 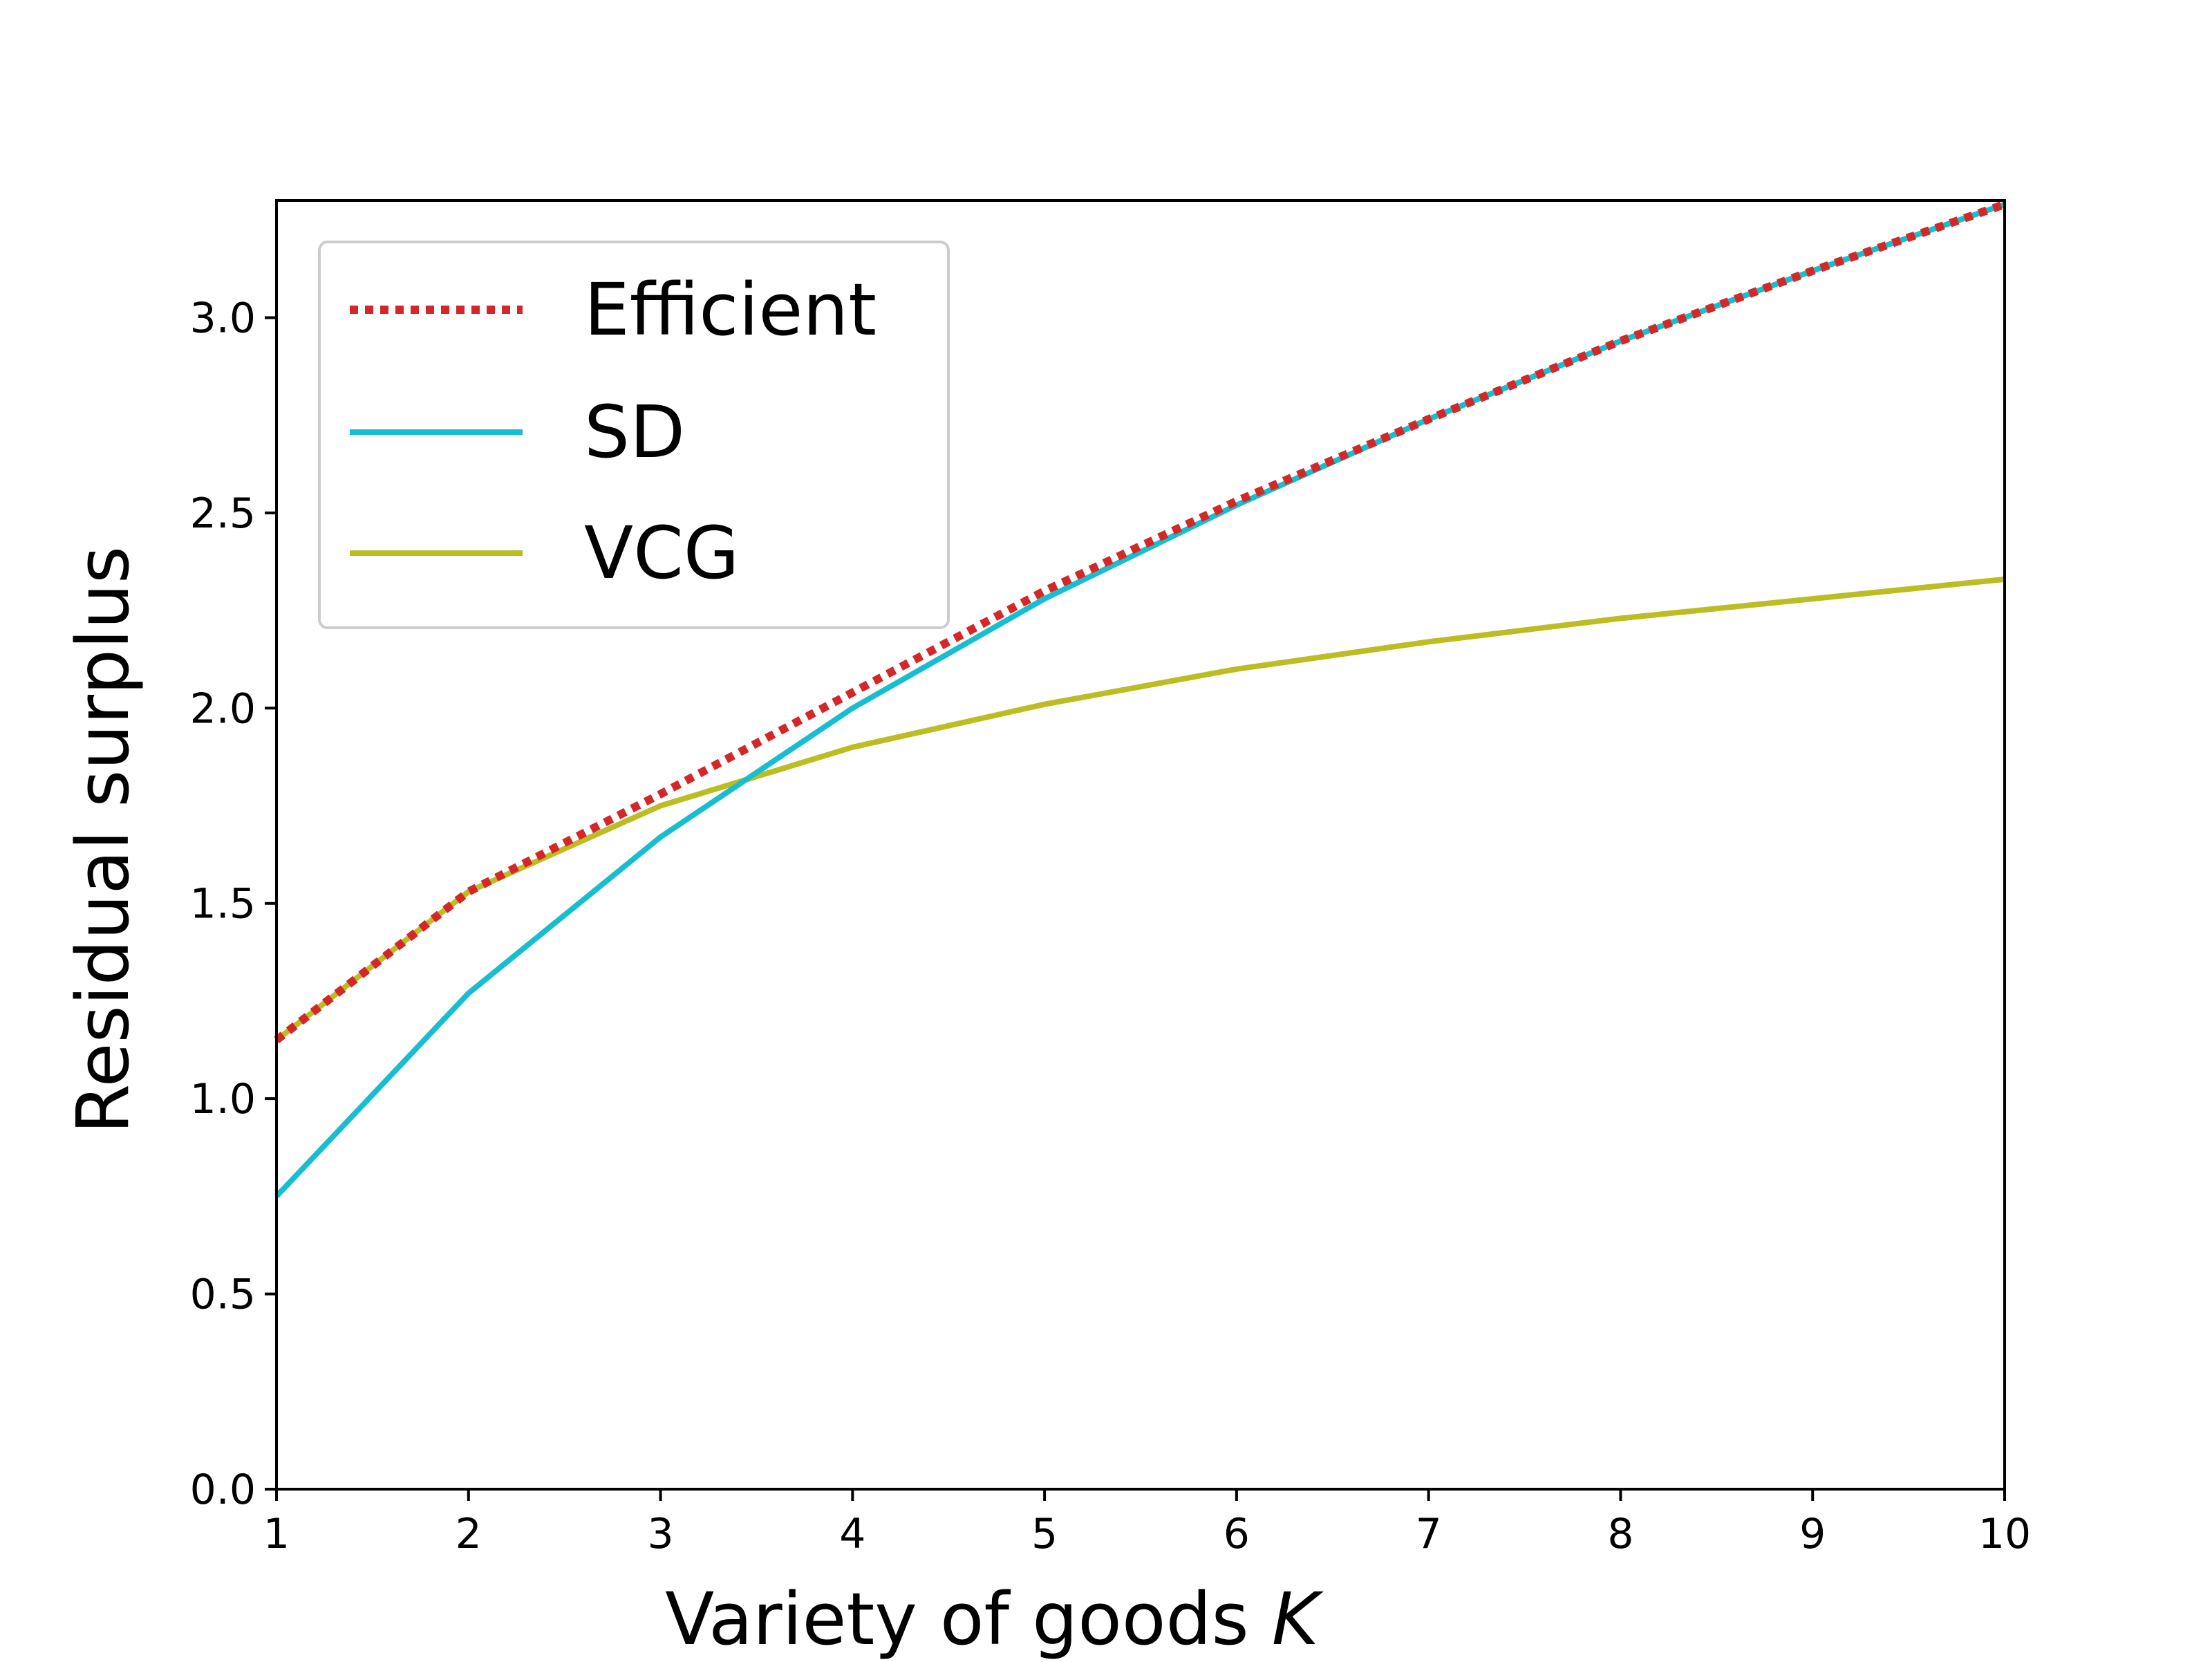 What do you see at coordinates (223, 318) in the screenshot?
I see `y-tick-label: 3.0` at bounding box center [223, 318].